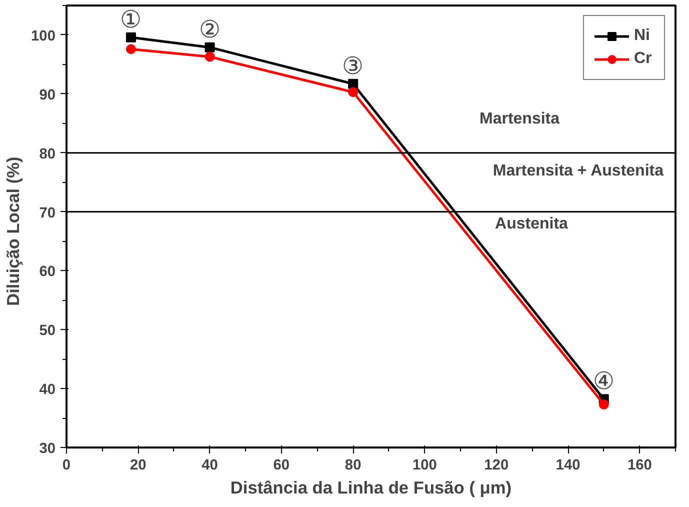 This screenshot has height=507, width=689. What do you see at coordinates (47, 390) in the screenshot?
I see `y-tick-label: 40` at bounding box center [47, 390].